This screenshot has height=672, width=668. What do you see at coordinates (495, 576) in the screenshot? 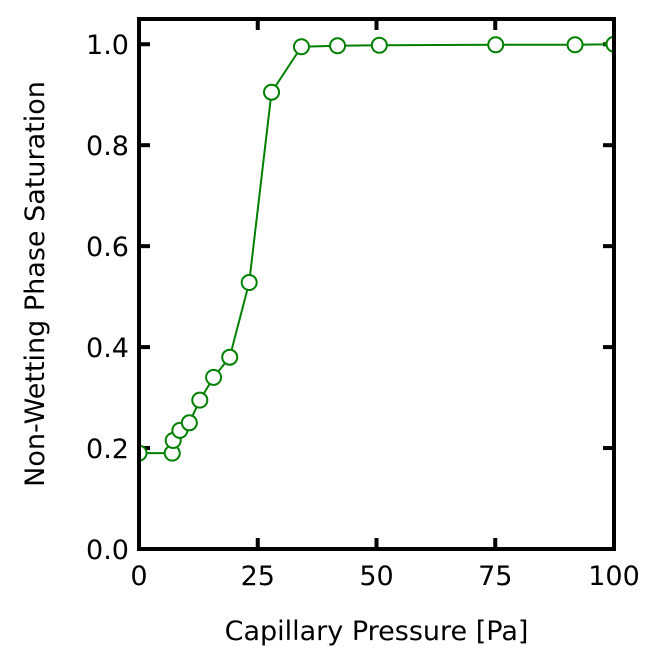
I see `x-tick-label: 75` at bounding box center [495, 576].